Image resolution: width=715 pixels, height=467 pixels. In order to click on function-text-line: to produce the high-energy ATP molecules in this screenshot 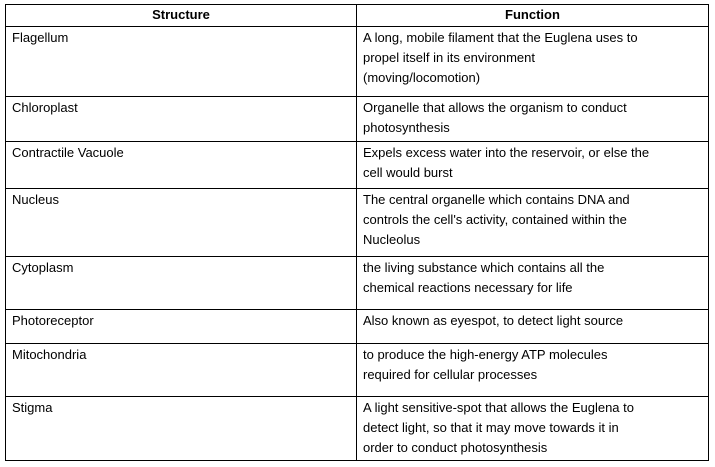, I will do `click(485, 354)`.